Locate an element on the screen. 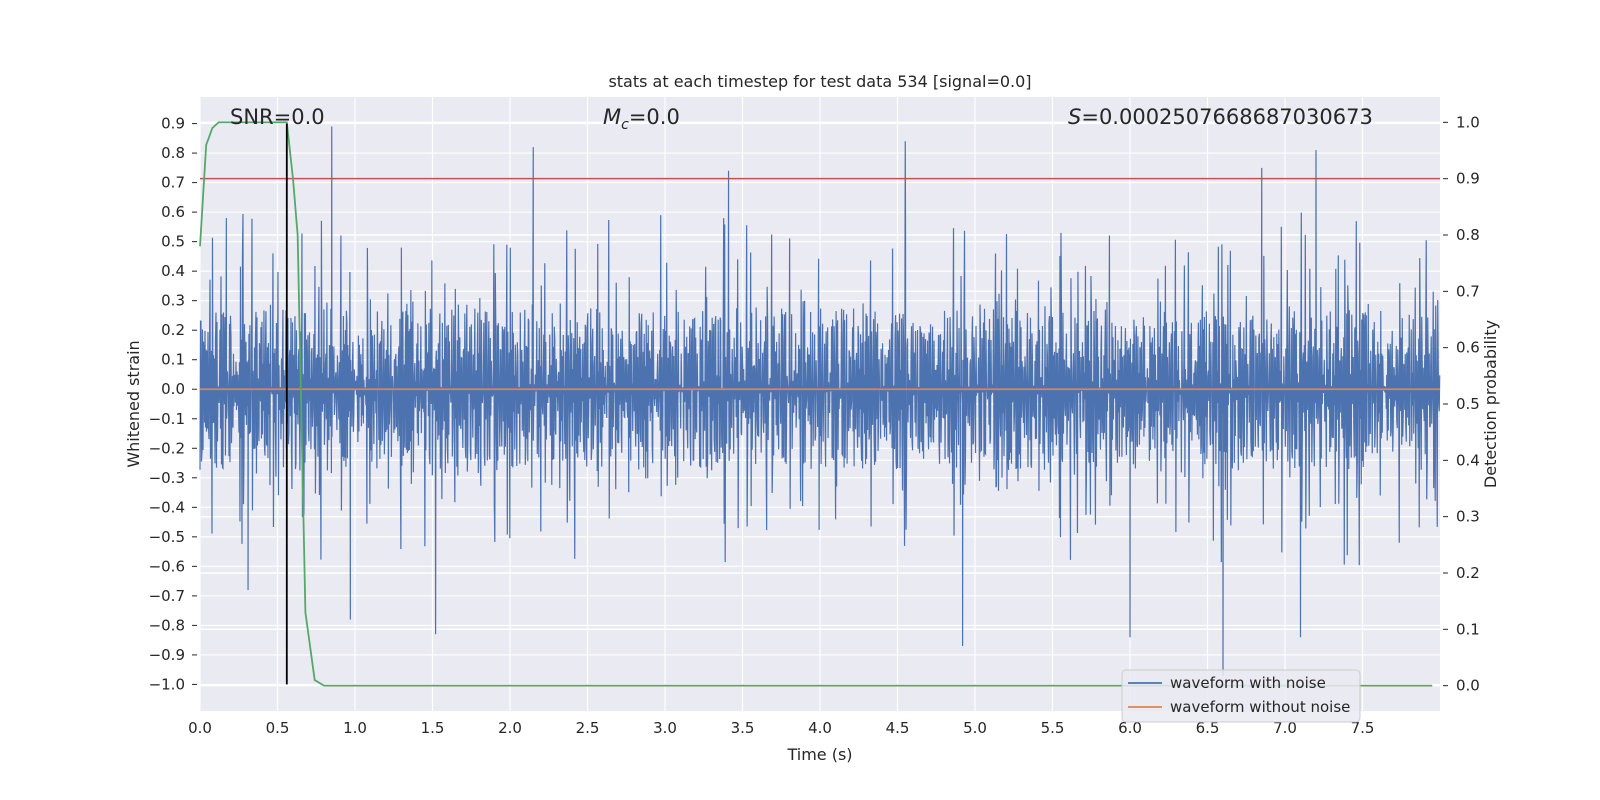 The width and height of the screenshot is (1600, 800). y-left-tick-label: −0.9 is located at coordinates (167, 655).